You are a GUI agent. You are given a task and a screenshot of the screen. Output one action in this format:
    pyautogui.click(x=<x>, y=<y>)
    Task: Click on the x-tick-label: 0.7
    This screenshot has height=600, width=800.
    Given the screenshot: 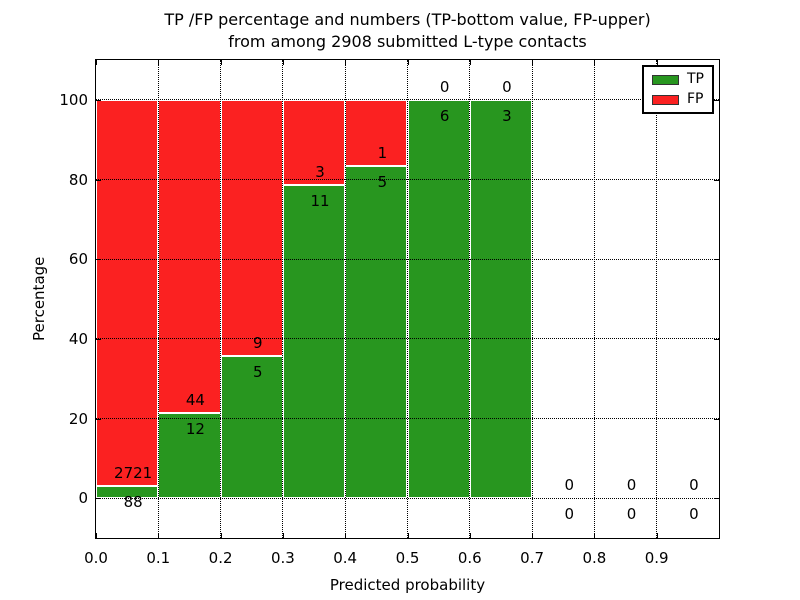 What is the action you would take?
    pyautogui.click(x=532, y=558)
    